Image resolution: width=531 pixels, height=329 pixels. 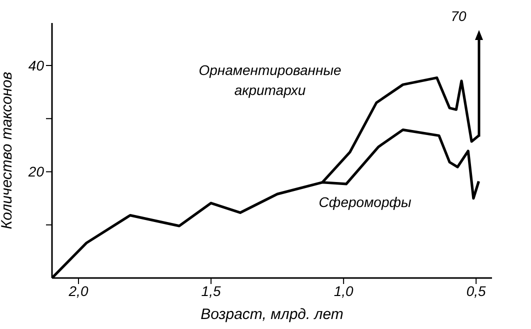 I want to click on x-tick-label: 2,0, so click(x=78, y=290).